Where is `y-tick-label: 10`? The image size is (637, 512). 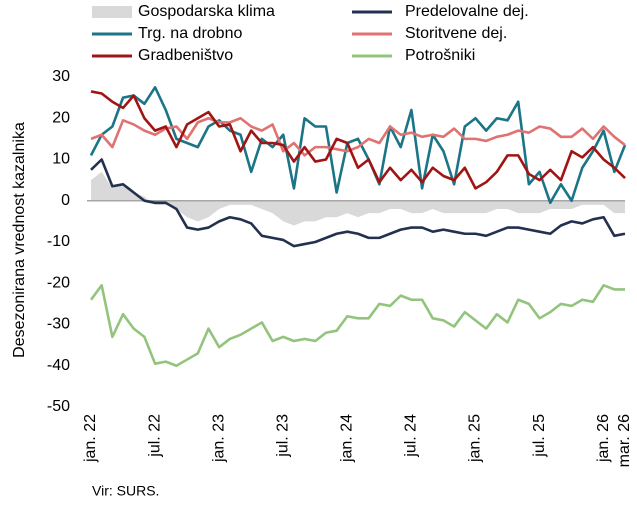 y-tick-label: 10 is located at coordinates (61, 159).